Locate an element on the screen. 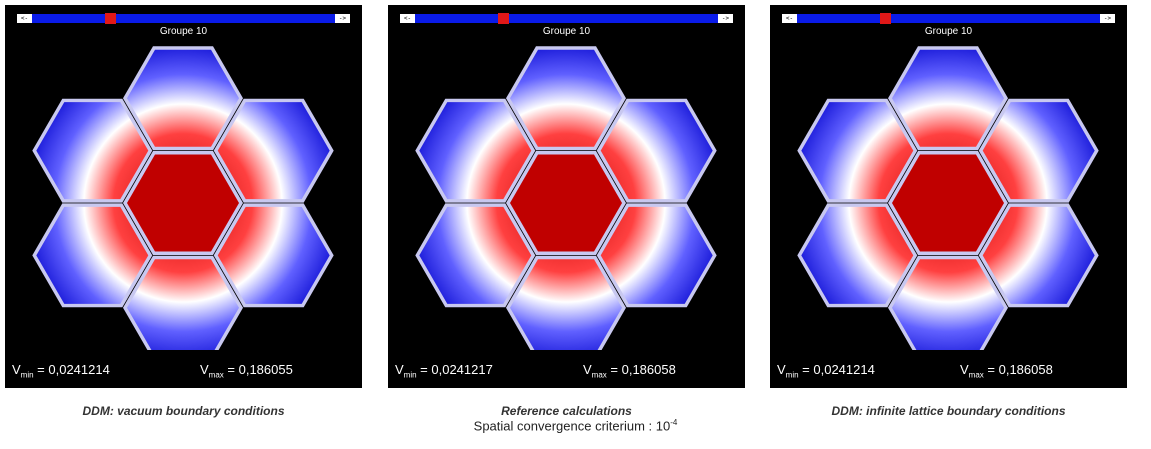  vmin-readout: Vmin = 0,0241217 is located at coordinates (444, 371).